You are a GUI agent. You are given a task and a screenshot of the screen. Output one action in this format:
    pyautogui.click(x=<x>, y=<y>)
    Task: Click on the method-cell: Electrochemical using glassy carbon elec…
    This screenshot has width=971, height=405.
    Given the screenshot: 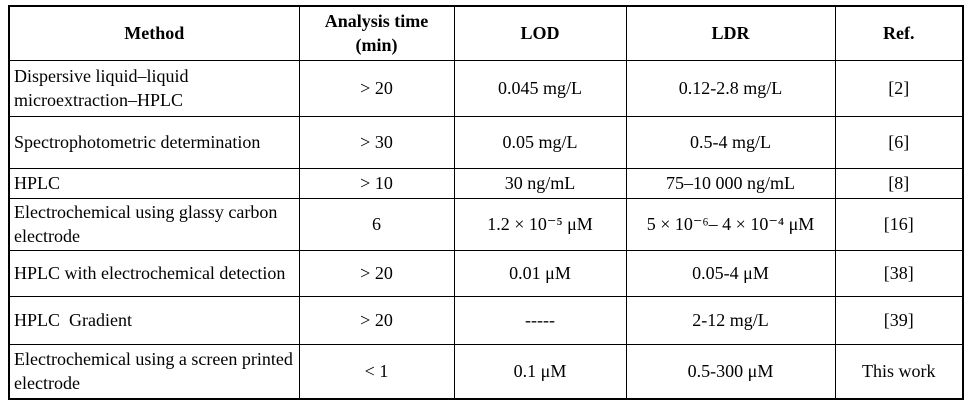 What is the action you would take?
    pyautogui.click(x=154, y=224)
    